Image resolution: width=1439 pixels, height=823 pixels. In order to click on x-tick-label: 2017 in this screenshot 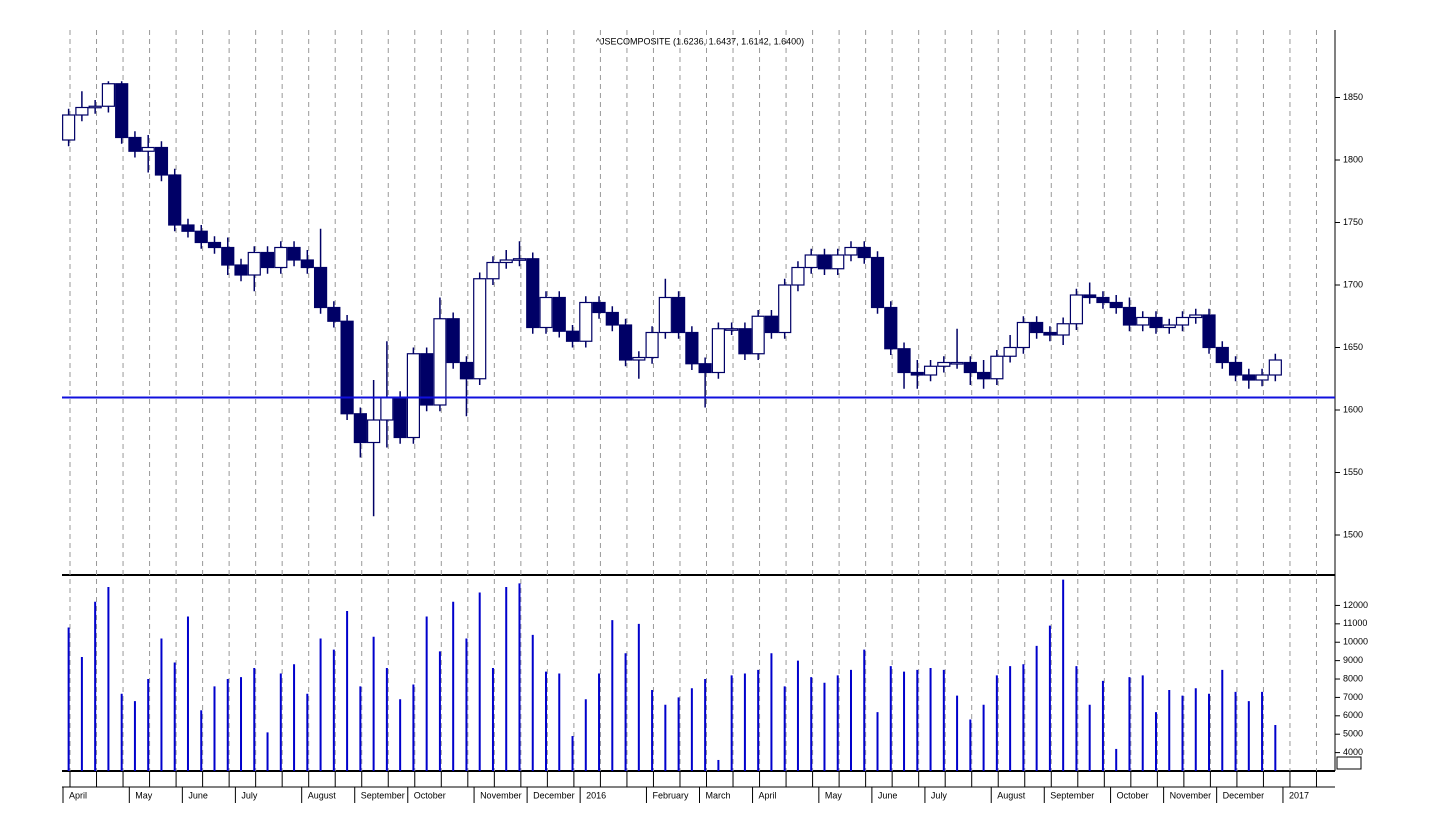, I will do `click(1299, 795)`.